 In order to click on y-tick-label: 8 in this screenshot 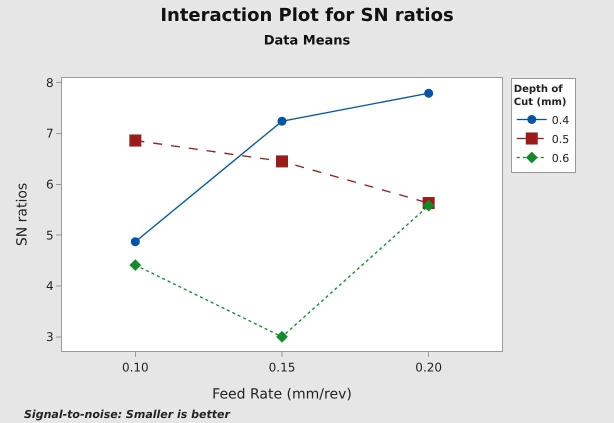, I will do `click(50, 83)`.